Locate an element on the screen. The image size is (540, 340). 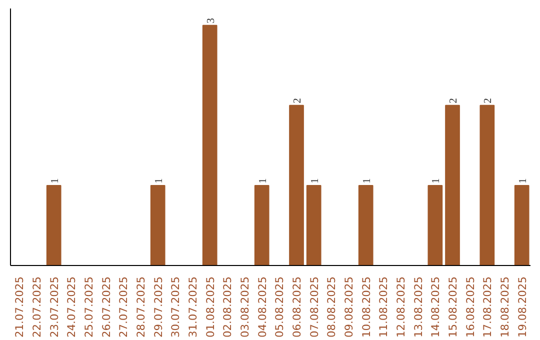
x-tick-label: 16.08.2025 is located at coordinates (470, 307).